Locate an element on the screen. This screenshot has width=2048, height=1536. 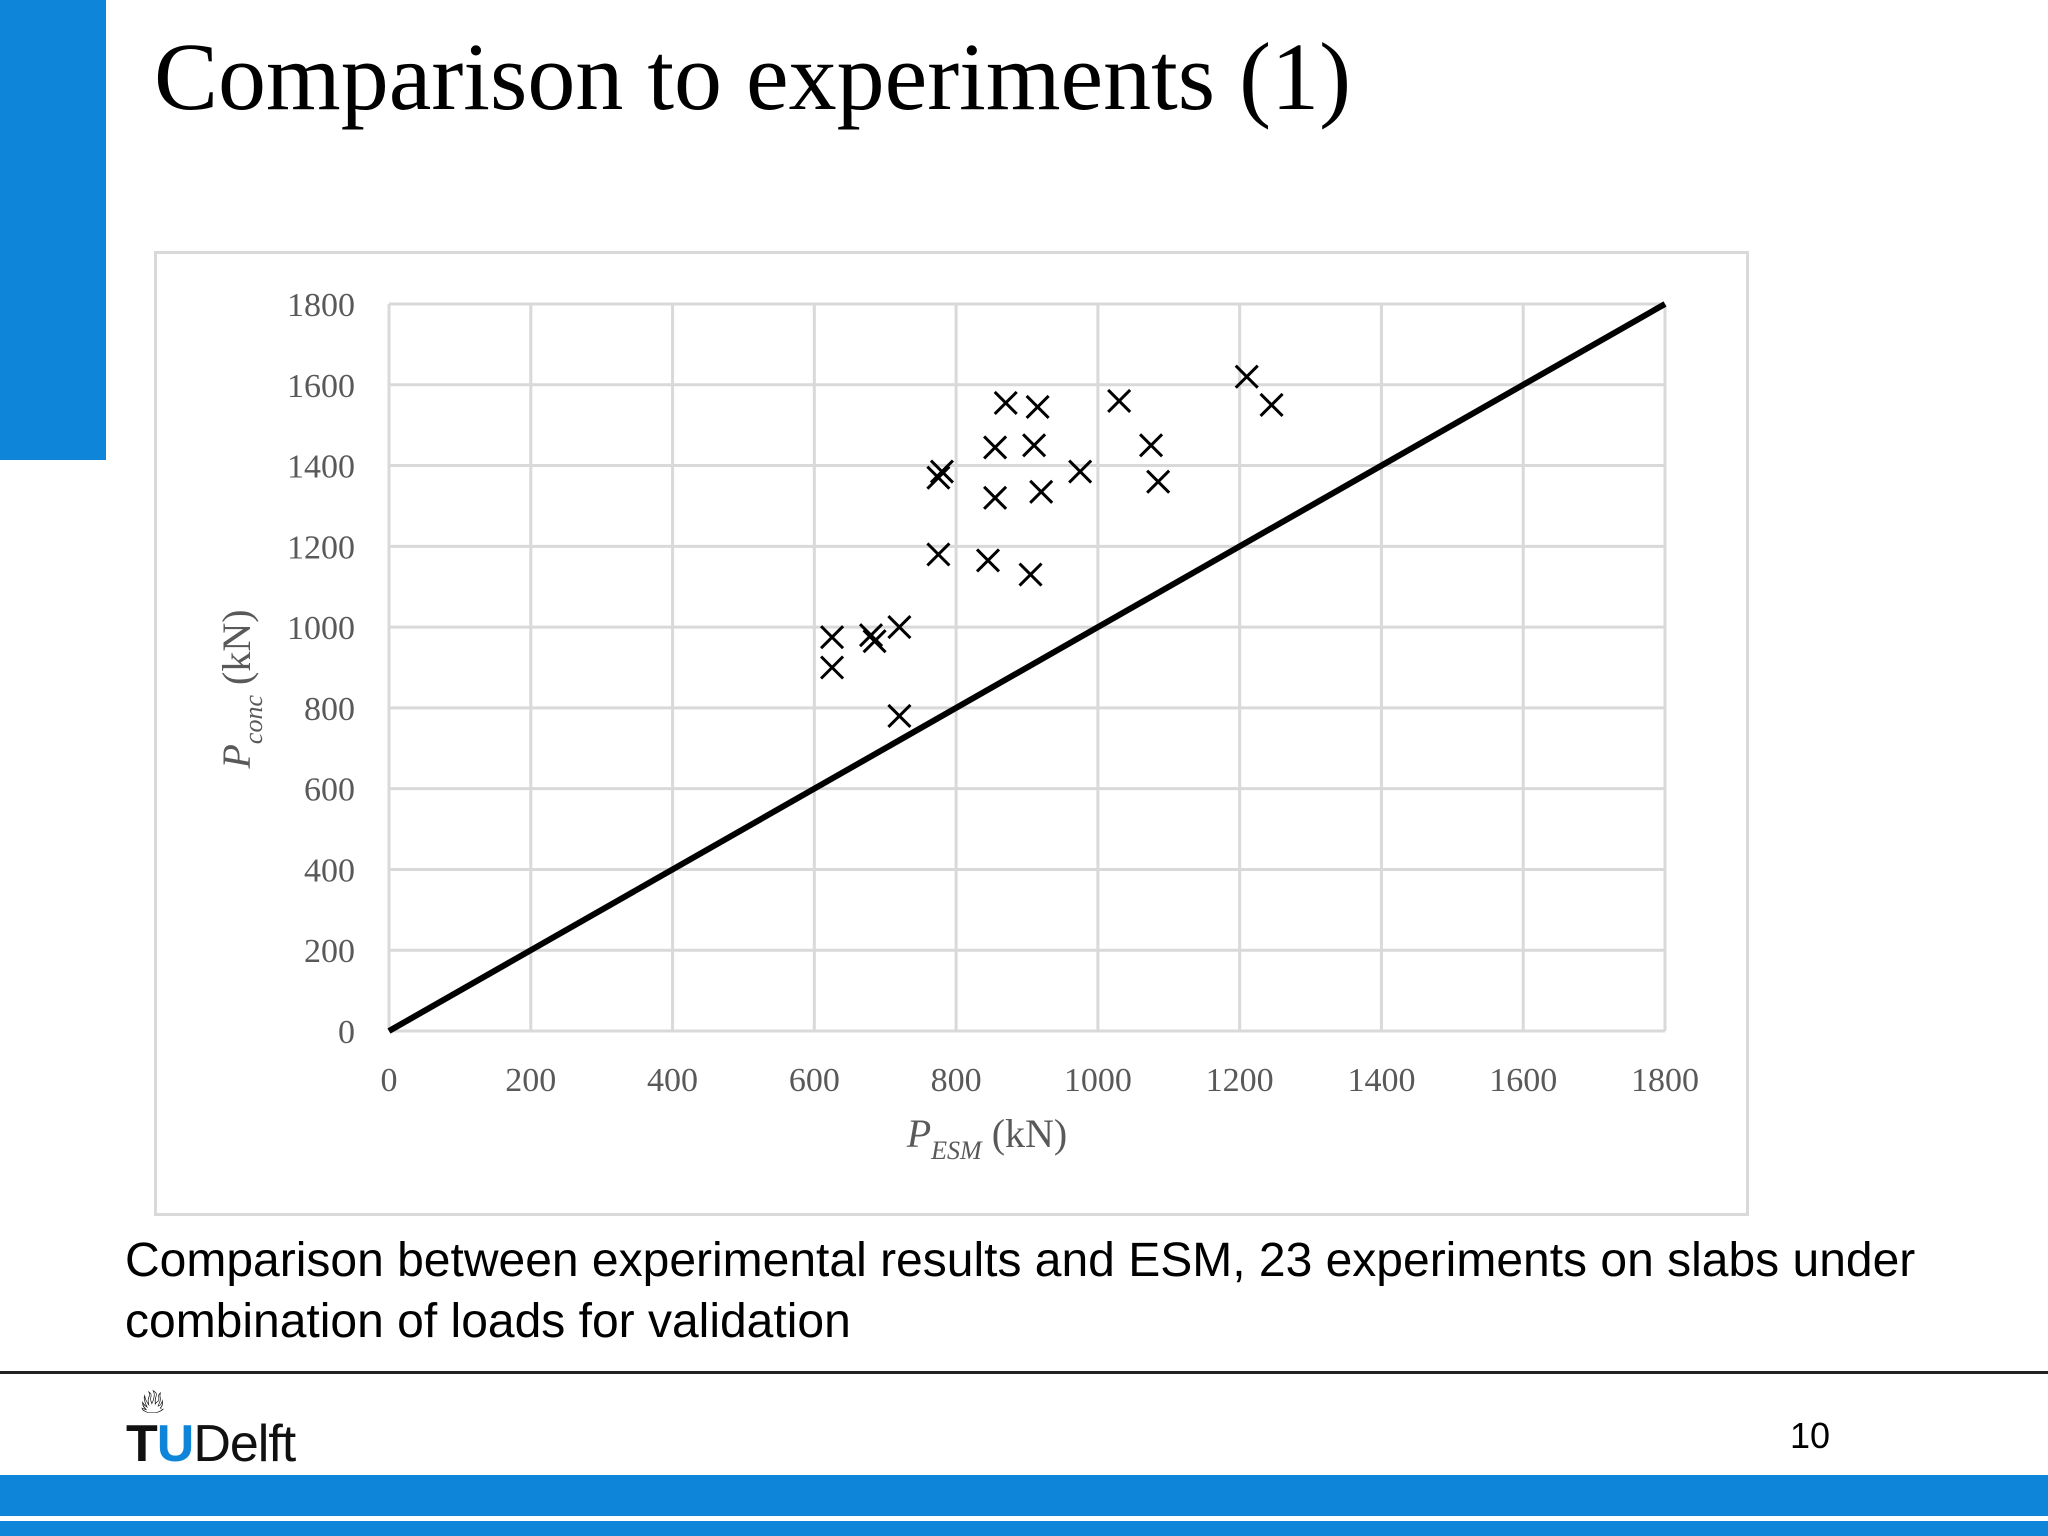
x-tick-label: 400 is located at coordinates (672, 1080).